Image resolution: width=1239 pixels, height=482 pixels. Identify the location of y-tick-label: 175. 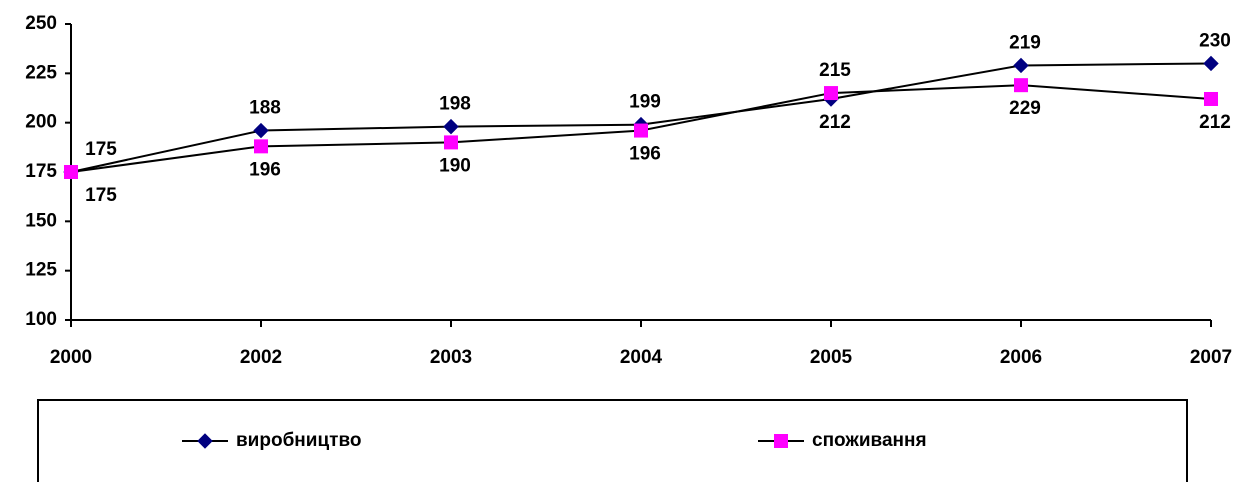
(41, 171).